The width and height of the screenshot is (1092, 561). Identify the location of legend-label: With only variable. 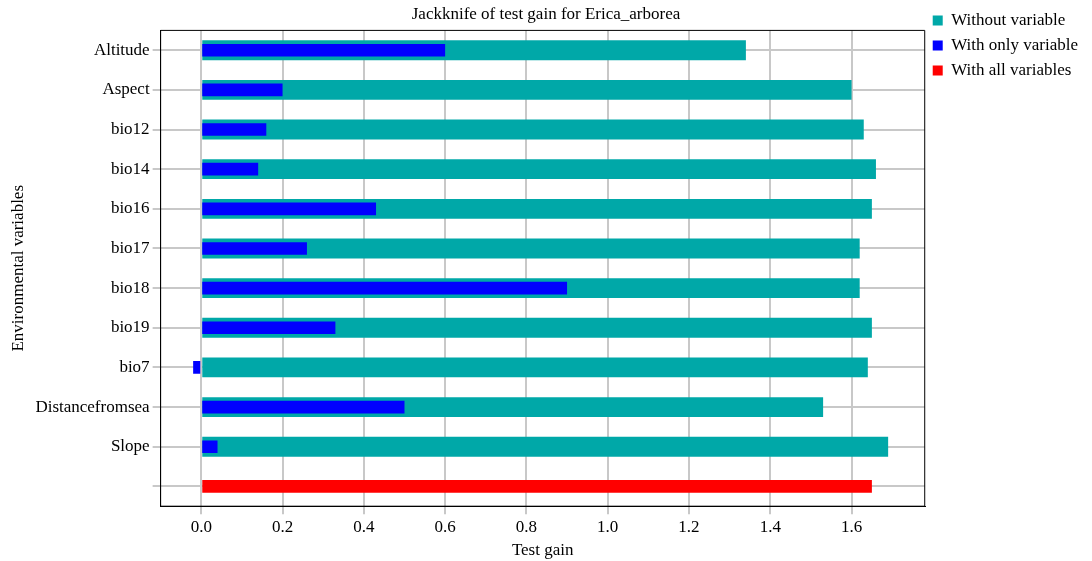
(1014, 44).